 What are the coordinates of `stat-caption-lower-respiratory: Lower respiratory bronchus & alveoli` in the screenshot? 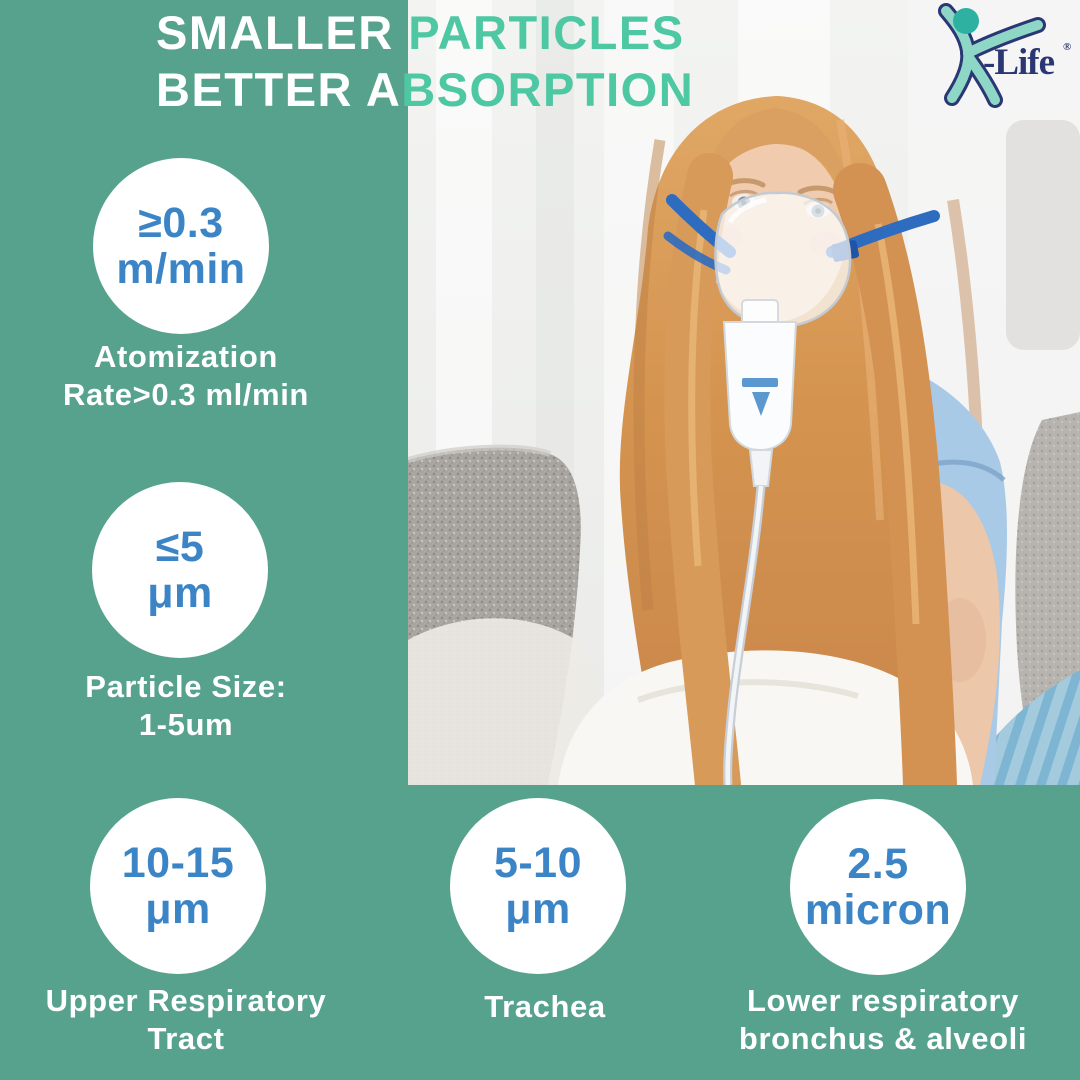 It's located at (883, 1019).